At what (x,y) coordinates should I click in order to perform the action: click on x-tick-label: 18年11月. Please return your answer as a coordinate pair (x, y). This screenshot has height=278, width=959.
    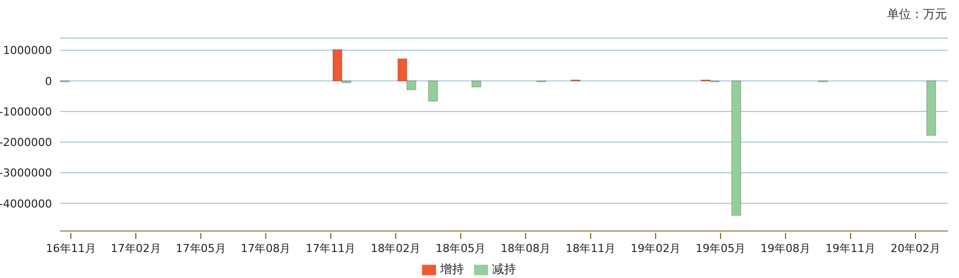
    Looking at the image, I should click on (591, 248).